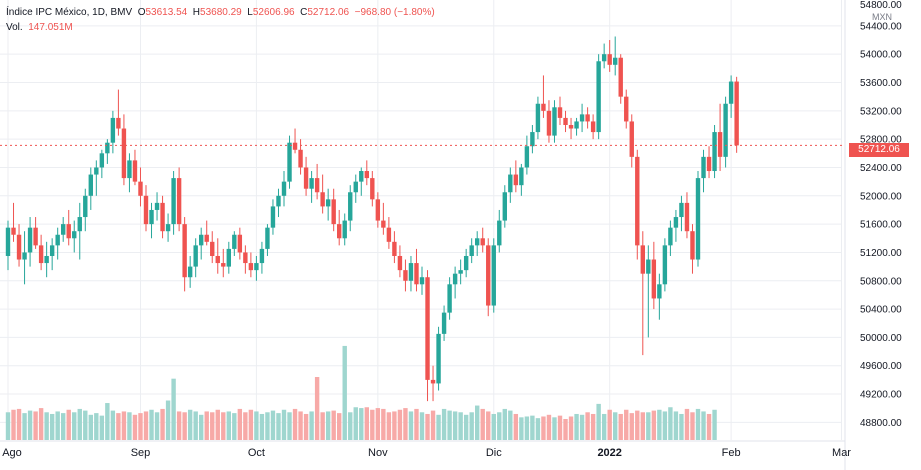 This screenshot has height=470, width=921. What do you see at coordinates (196, 12) in the screenshot?
I see `legend-high-label: H` at bounding box center [196, 12].